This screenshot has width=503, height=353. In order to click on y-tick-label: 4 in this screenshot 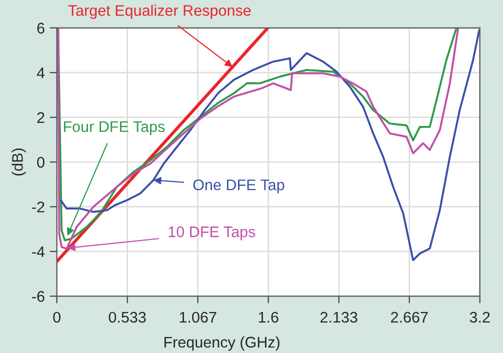, I will do `click(40, 73)`.